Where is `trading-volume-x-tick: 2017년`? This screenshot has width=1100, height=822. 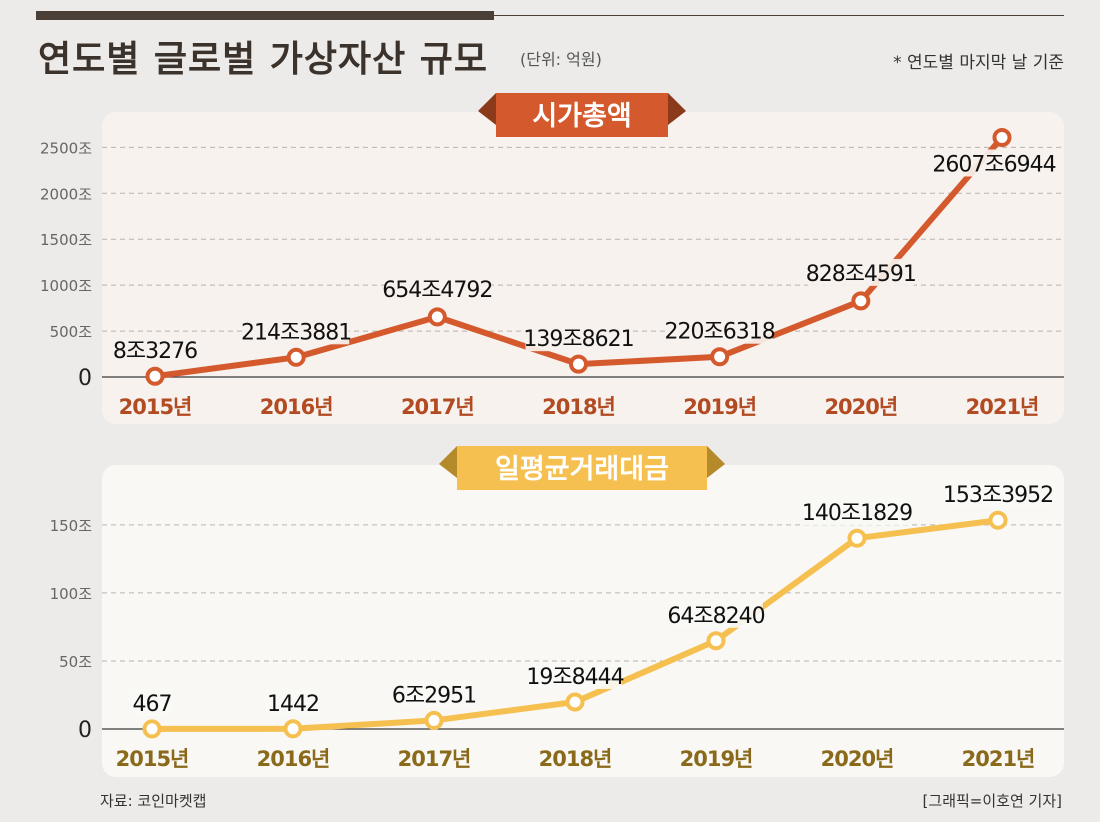
trading-volume-x-tick: 2017년 is located at coordinates (434, 759).